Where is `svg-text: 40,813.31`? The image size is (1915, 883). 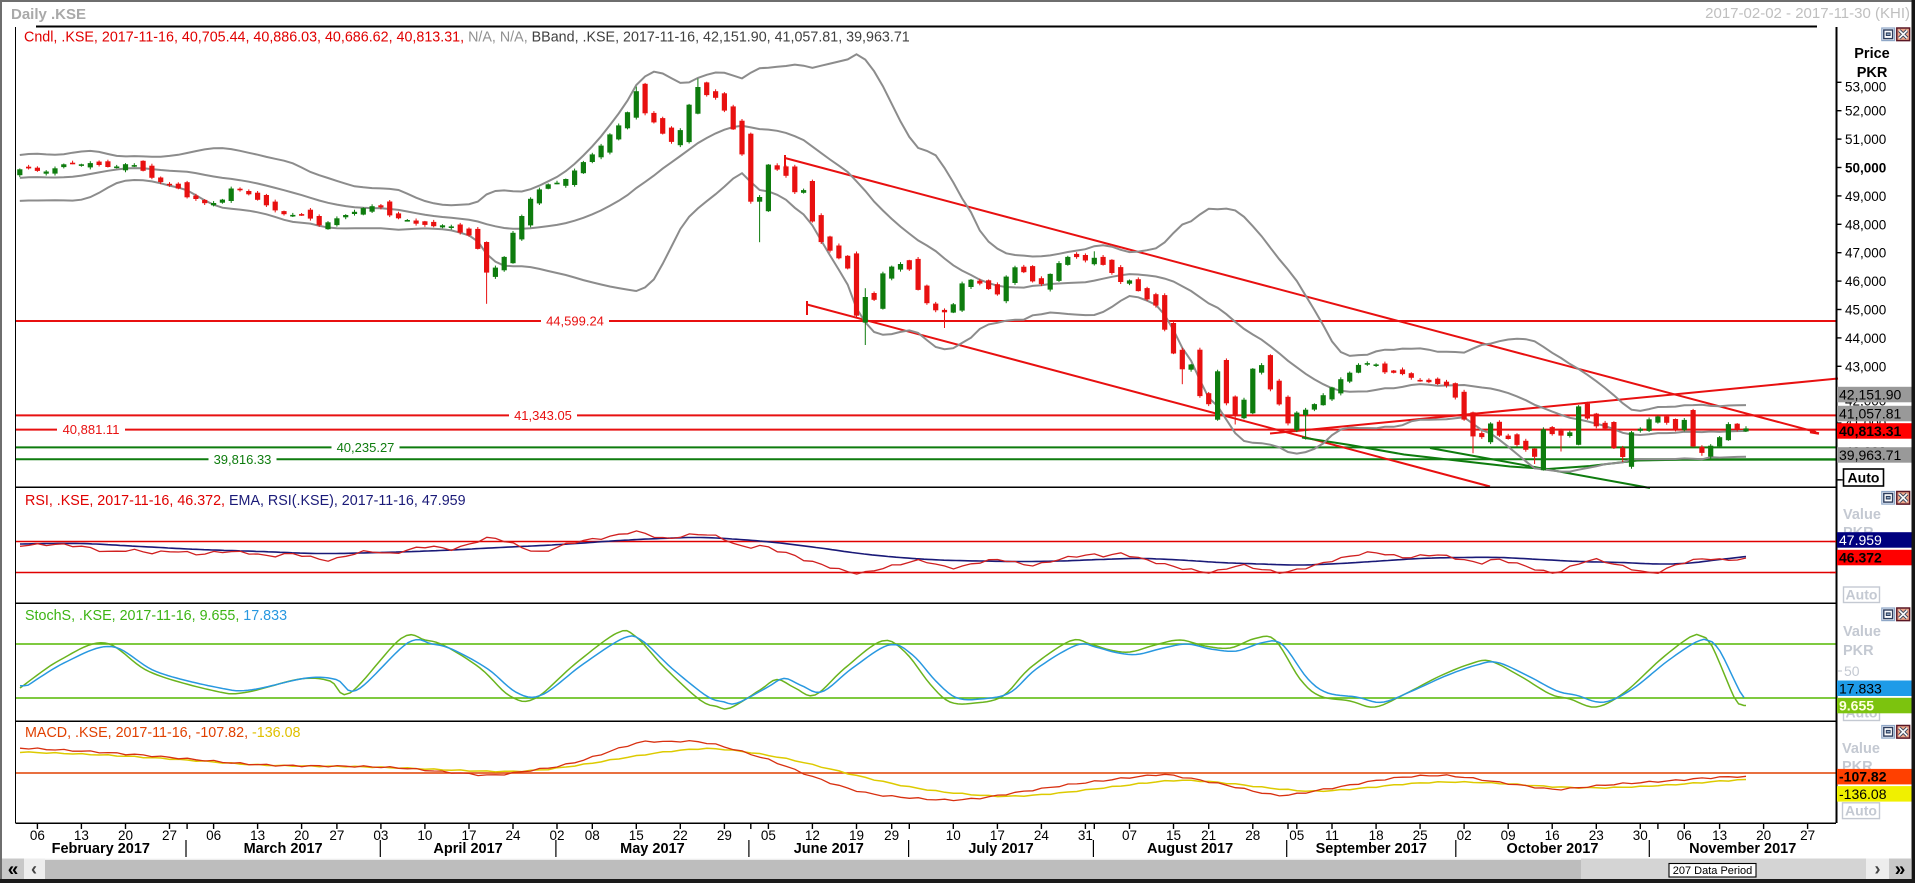
svg-text: 40,813.31 is located at coordinates (1870, 431).